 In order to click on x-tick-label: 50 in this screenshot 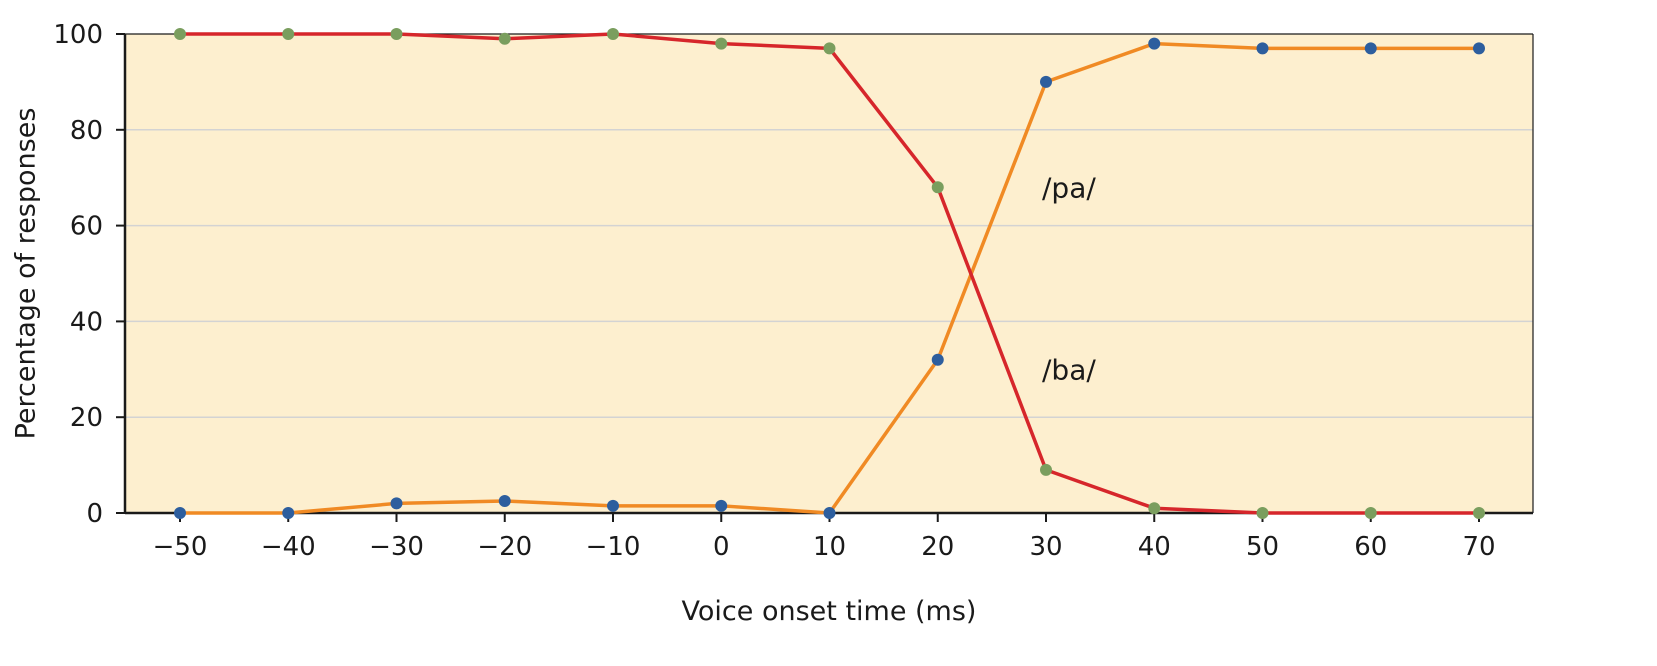, I will do `click(1262, 547)`.